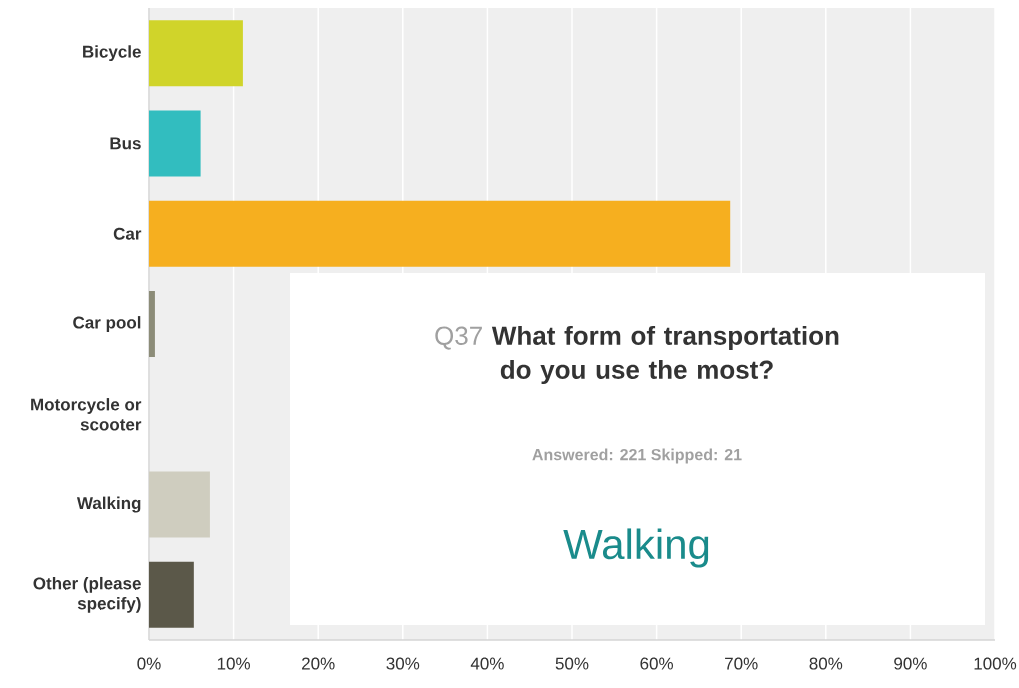 This screenshot has width=1019, height=688. What do you see at coordinates (826, 663) in the screenshot?
I see `x-tick-label: 80%` at bounding box center [826, 663].